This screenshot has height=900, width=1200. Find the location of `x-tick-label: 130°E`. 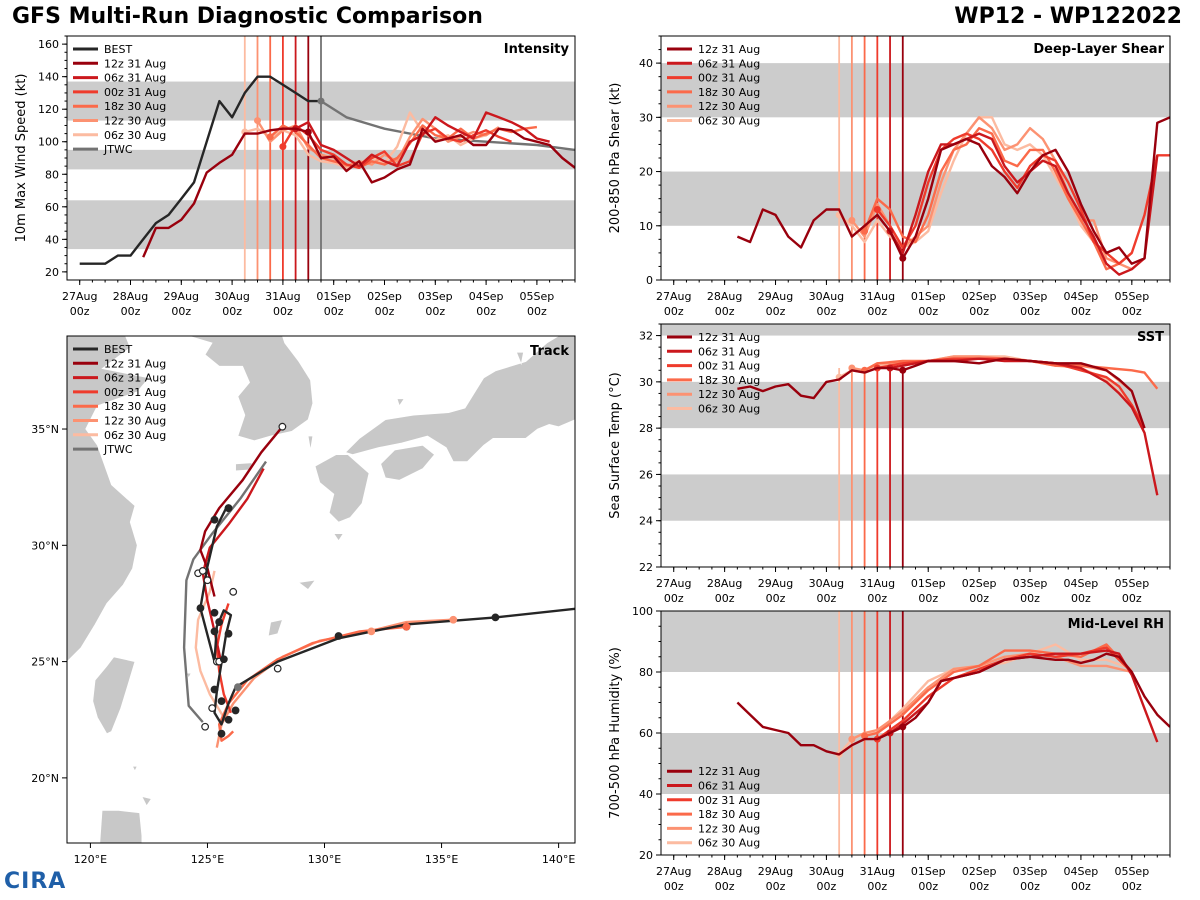

x-tick-label: 130°E is located at coordinates (324, 859).